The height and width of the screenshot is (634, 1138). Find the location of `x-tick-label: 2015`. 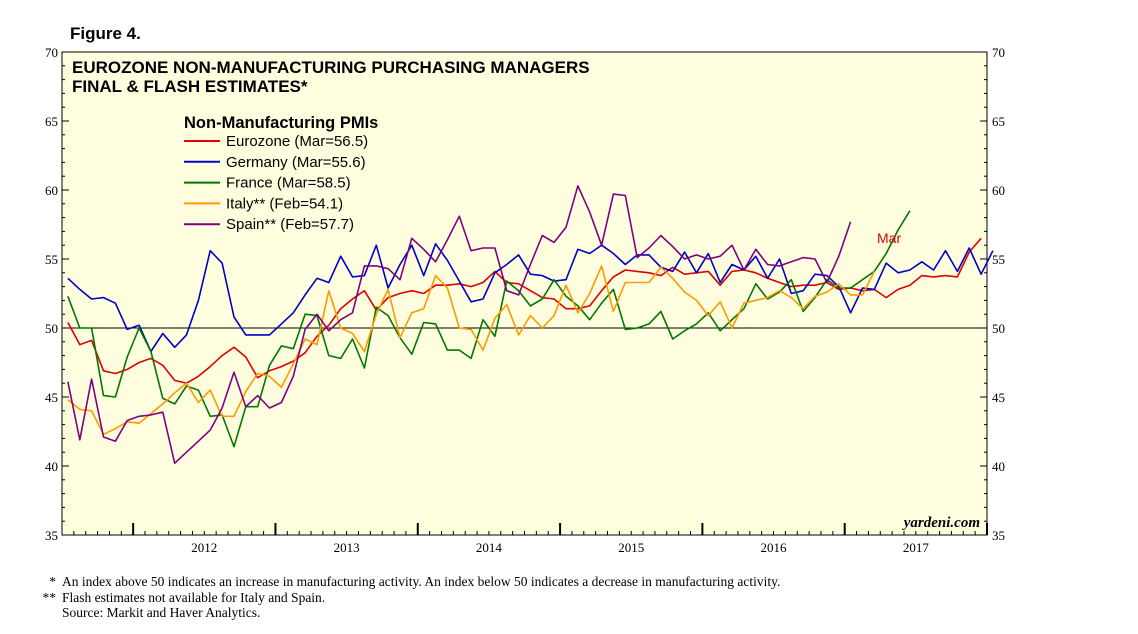

x-tick-label: 2015 is located at coordinates (631, 547).